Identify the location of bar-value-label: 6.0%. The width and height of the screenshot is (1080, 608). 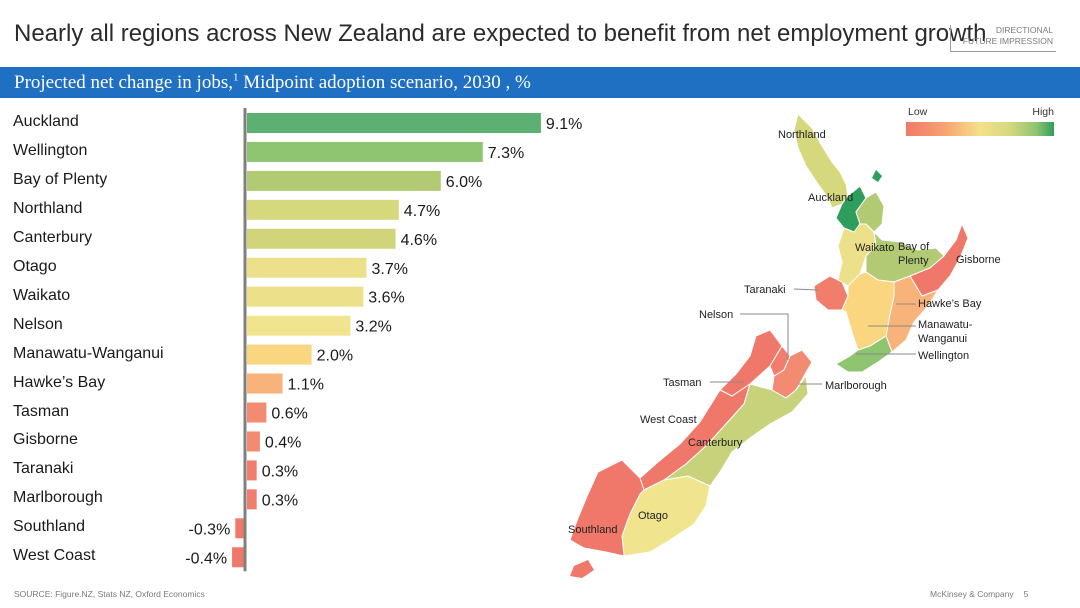
(464, 182).